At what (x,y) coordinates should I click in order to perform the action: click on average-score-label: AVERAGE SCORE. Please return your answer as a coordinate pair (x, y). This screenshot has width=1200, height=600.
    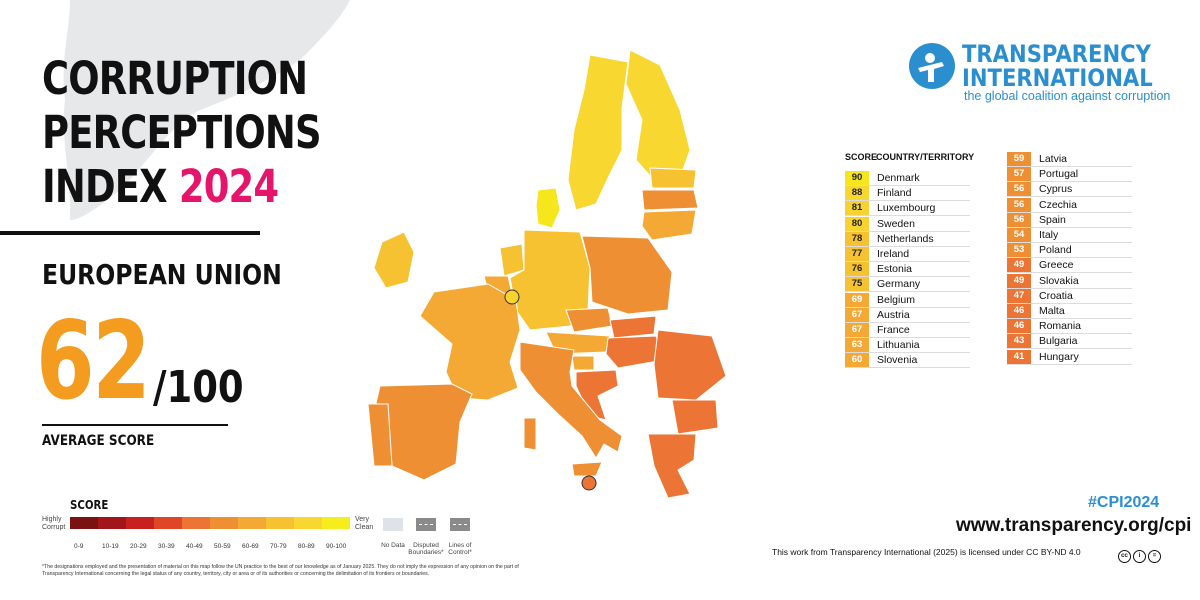
    Looking at the image, I should click on (98, 441).